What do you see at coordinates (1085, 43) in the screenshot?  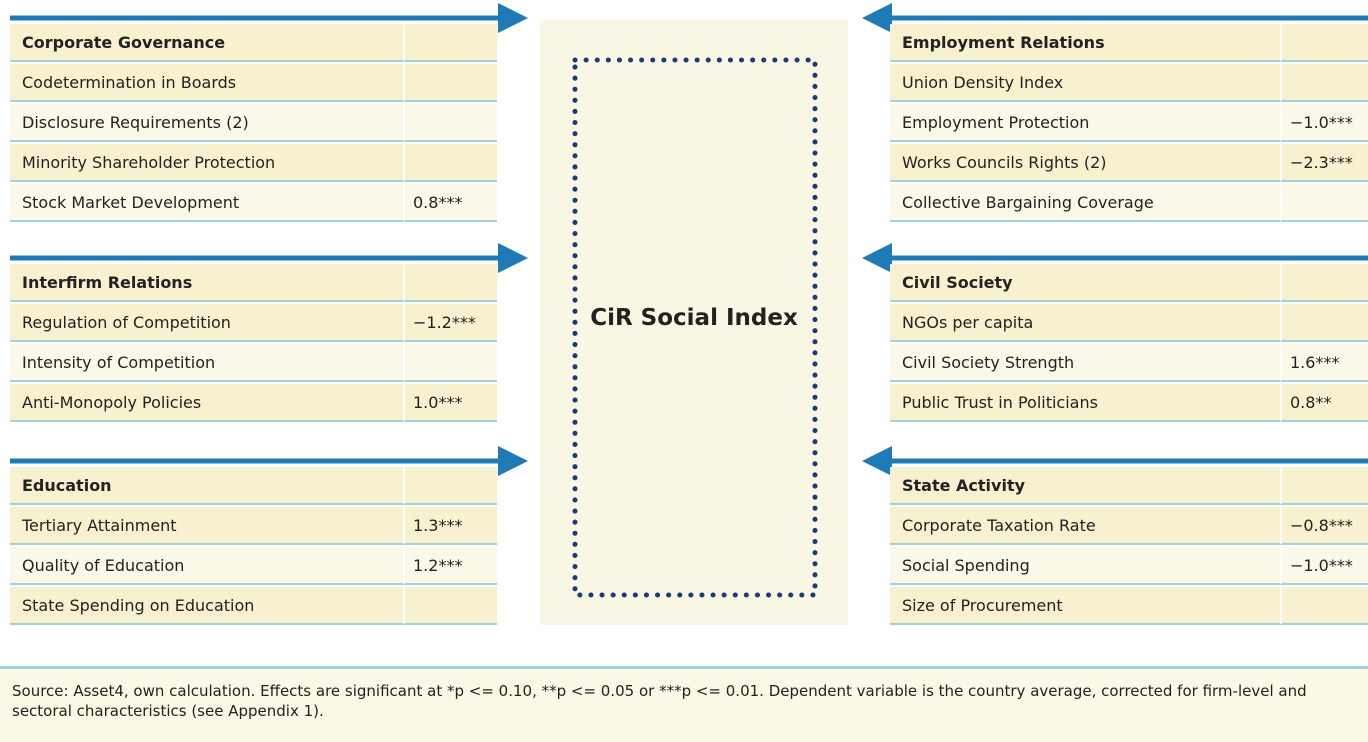 I see `group-title: Employment Relations` at bounding box center [1085, 43].